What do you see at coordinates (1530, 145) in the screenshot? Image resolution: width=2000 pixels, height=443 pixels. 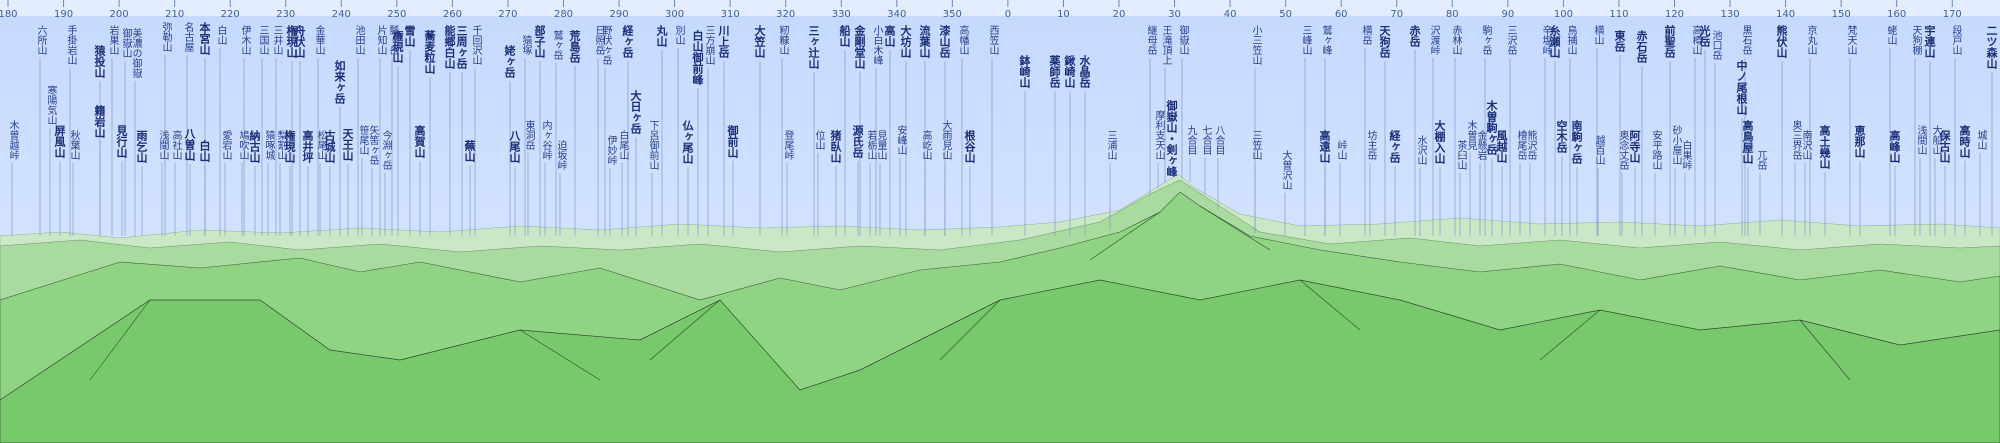 I see `peak-label: 熊沢岳` at bounding box center [1530, 145].